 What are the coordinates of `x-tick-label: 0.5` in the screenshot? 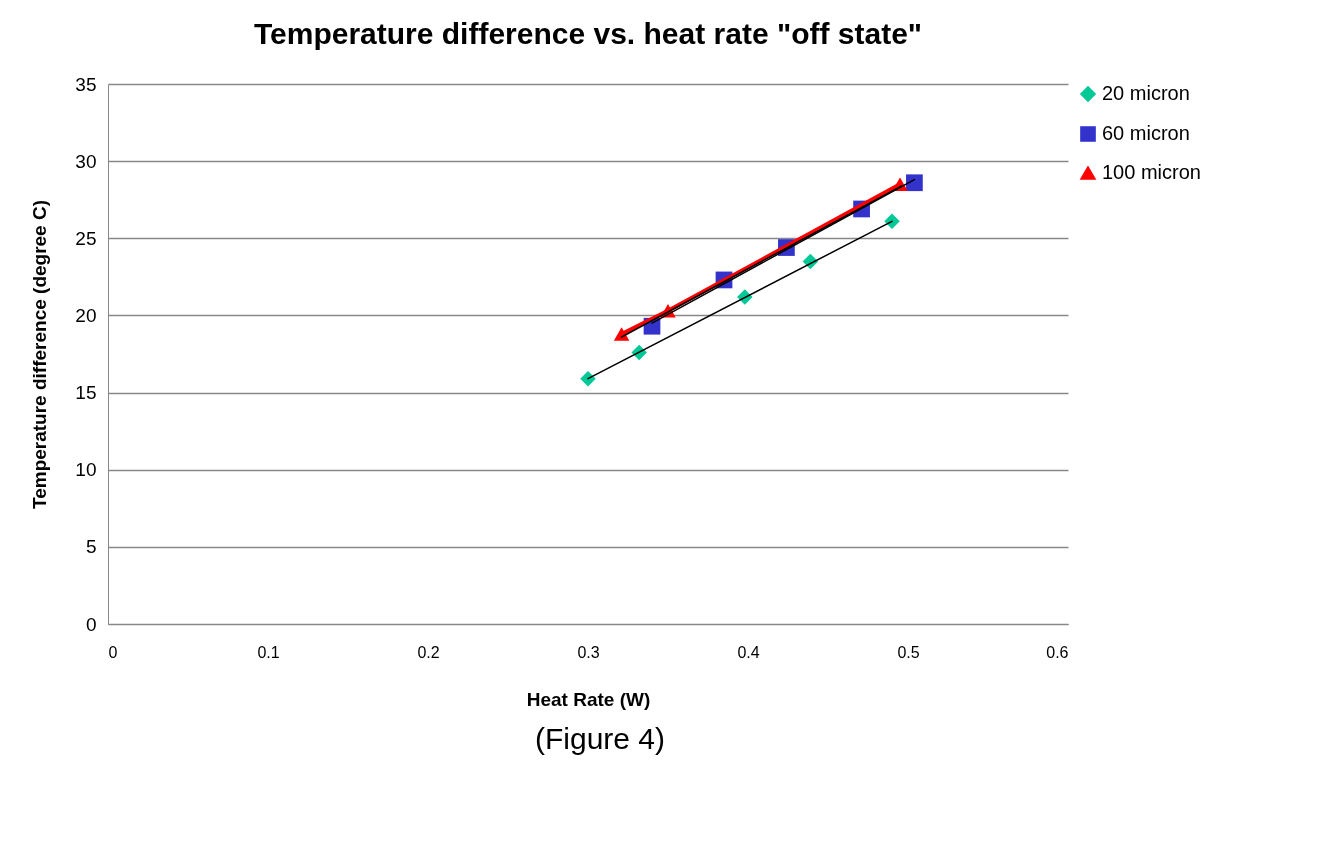 It's located at (908, 652).